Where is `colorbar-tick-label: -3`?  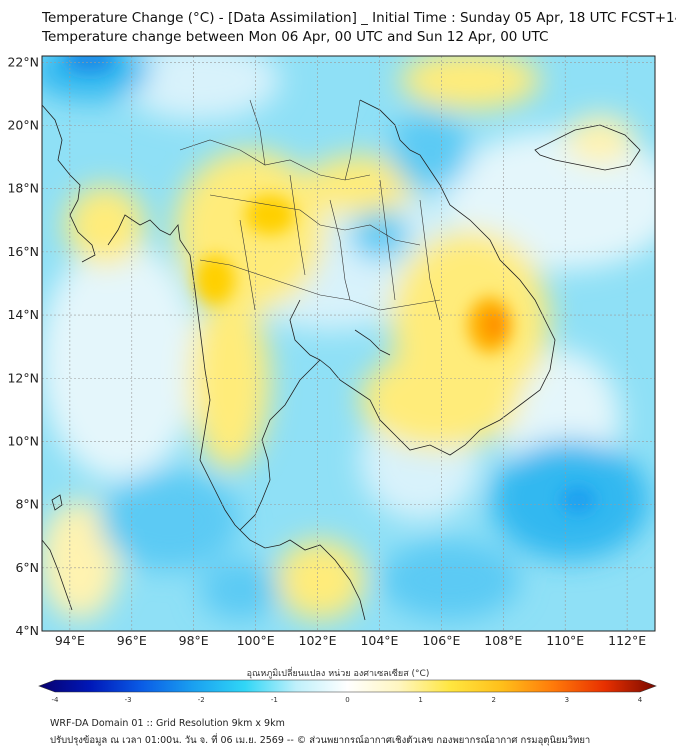 colorbar-tick-label: -3 is located at coordinates (128, 700).